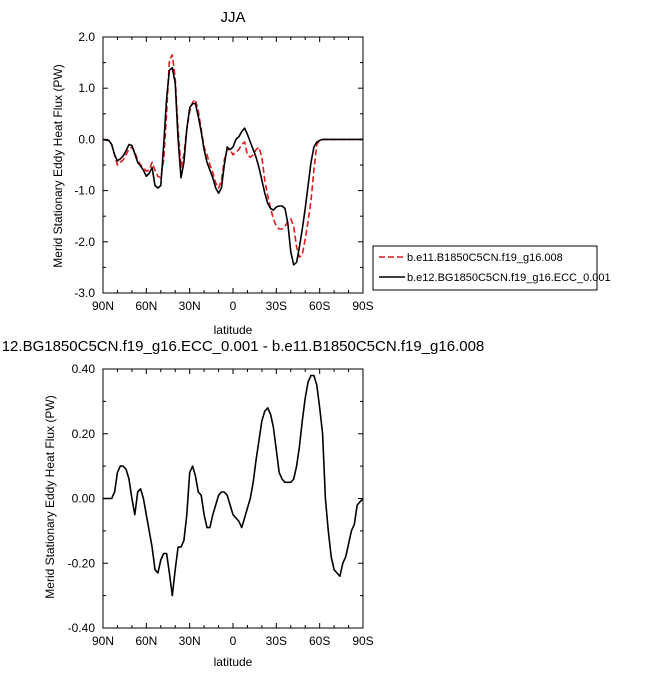 The image size is (671, 675). I want to click on bottom-x-axis-label: latitude, so click(233, 662).